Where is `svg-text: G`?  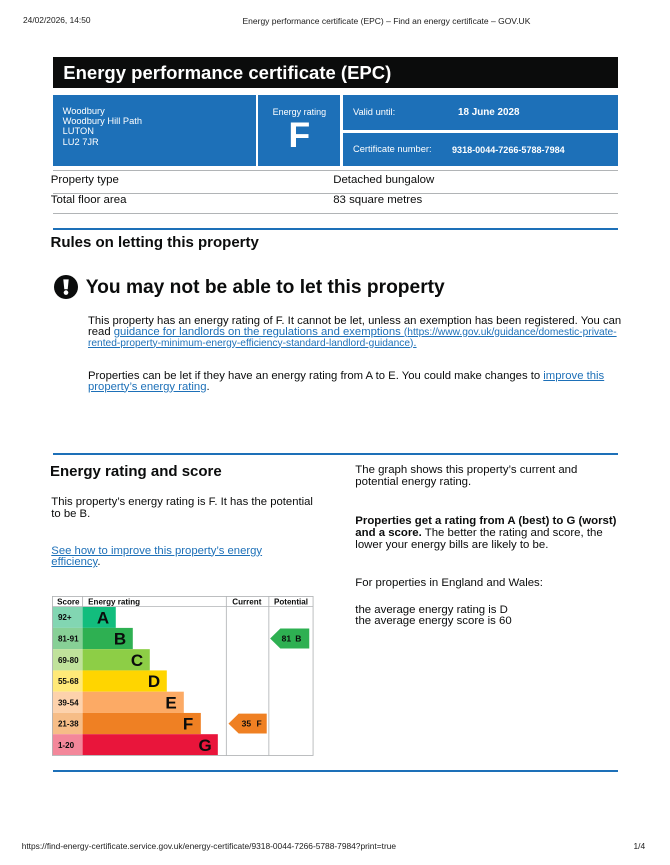
svg-text: G is located at coordinates (204, 745).